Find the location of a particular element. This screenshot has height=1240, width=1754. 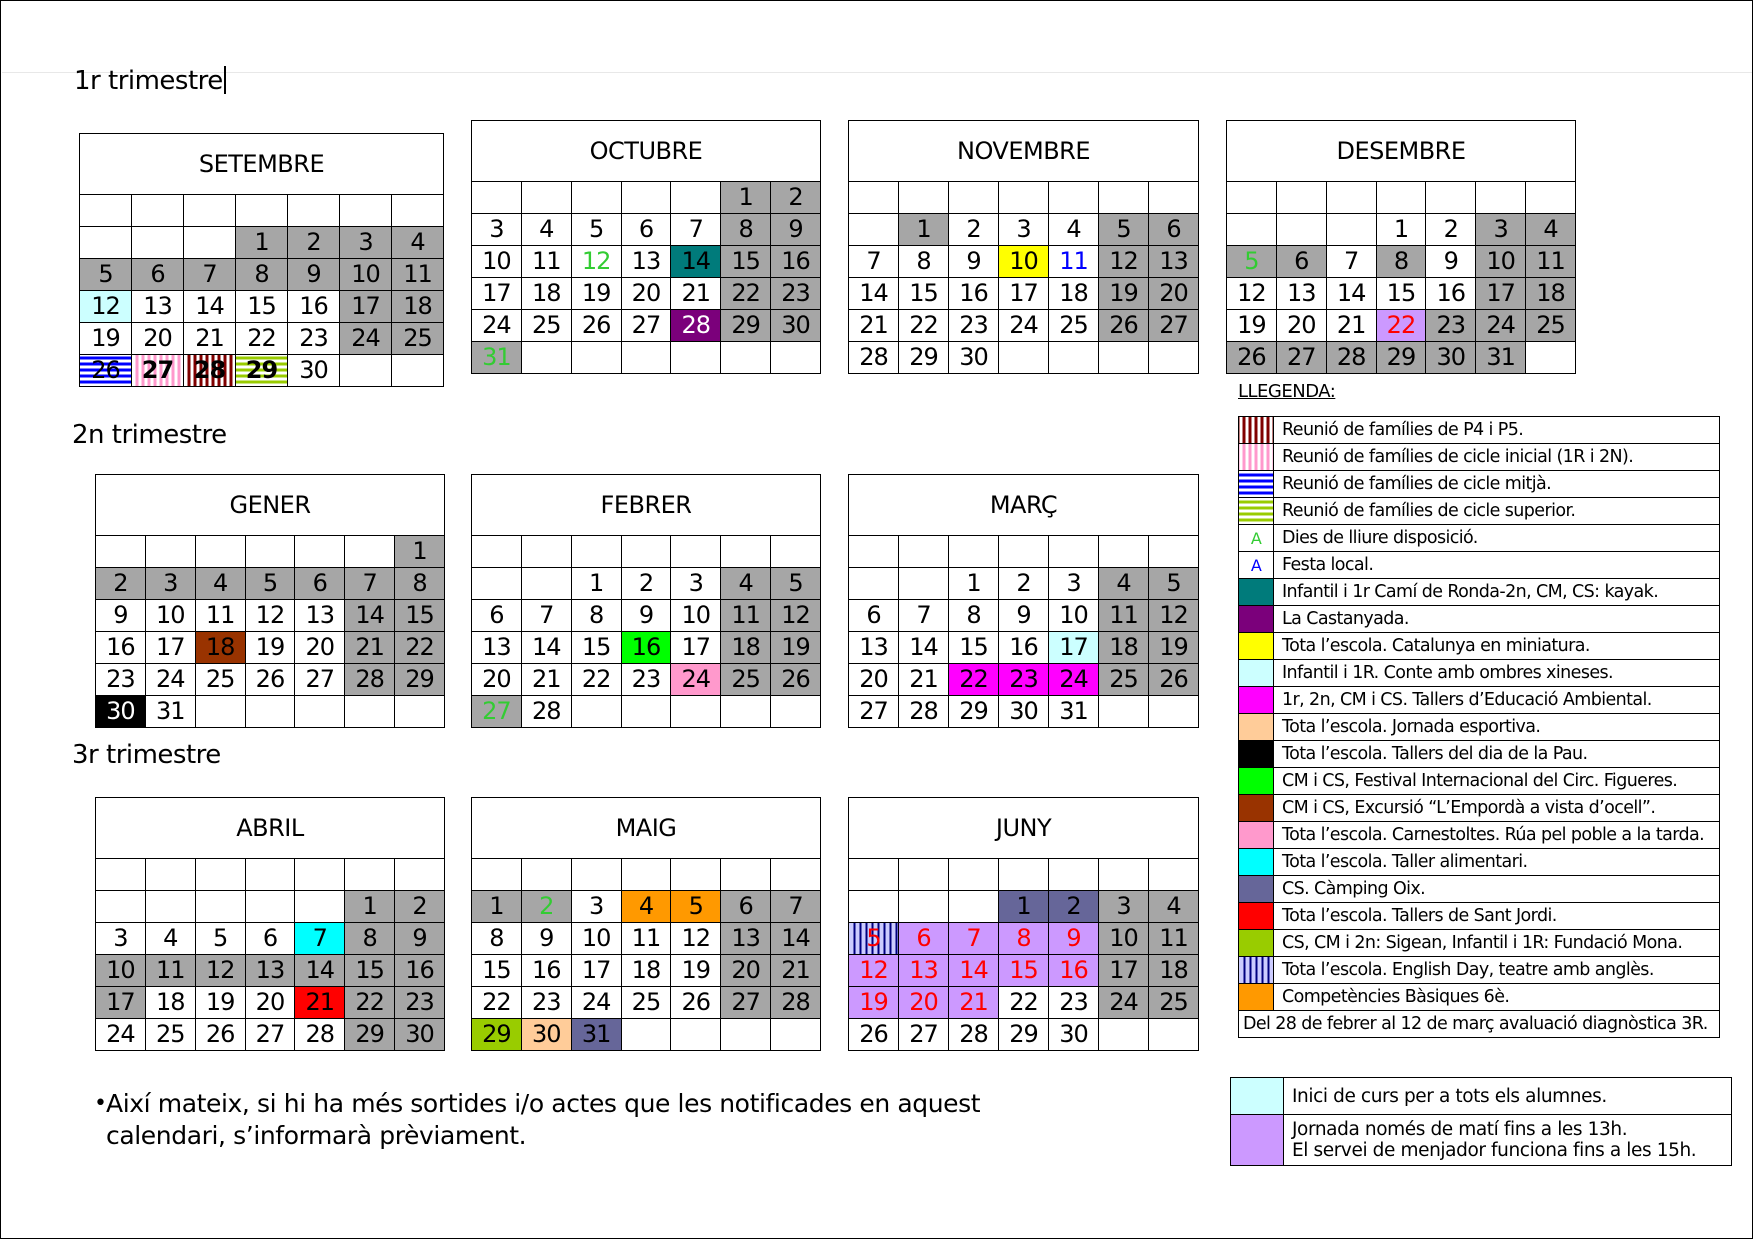

legend-label: Festa local. is located at coordinates (1496, 565).